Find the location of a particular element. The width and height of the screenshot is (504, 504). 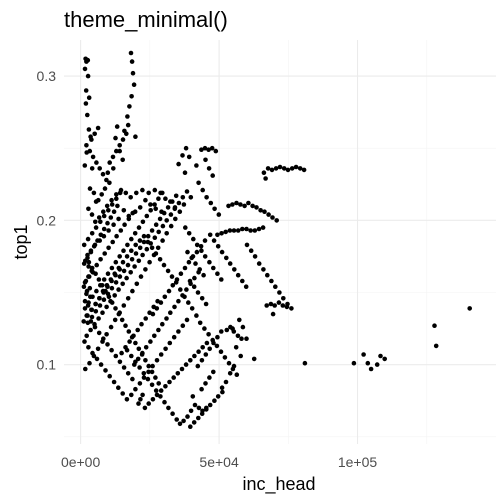

x-tick-label: 0e+00 is located at coordinates (81, 462).